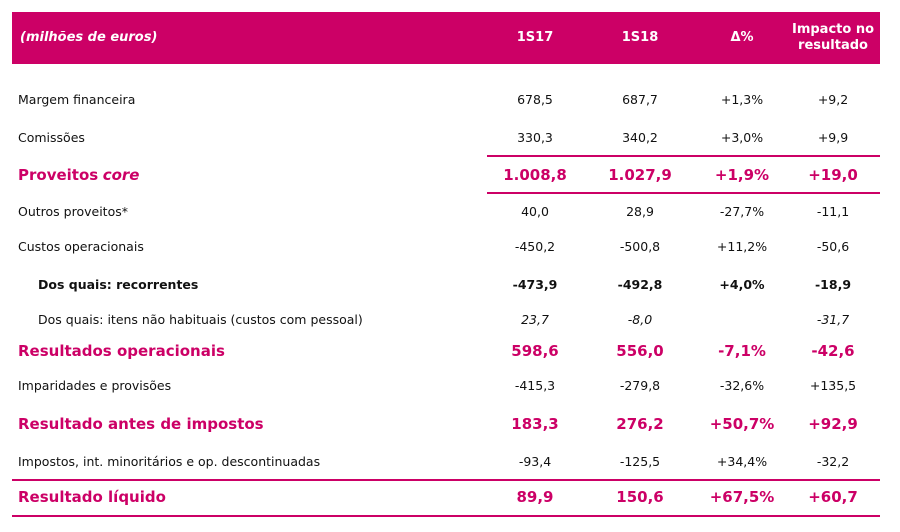  I want to click on label-text: Proveitos, so click(58, 175).